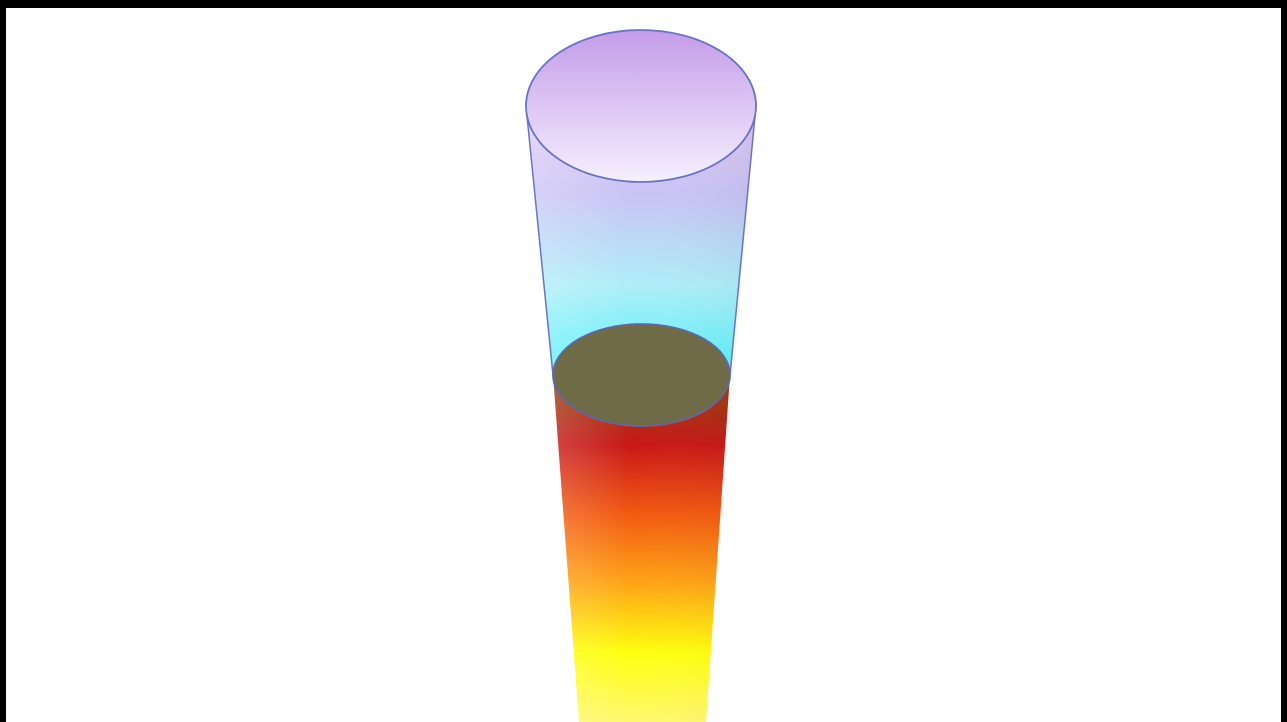 This screenshot has height=722, width=1287. I want to click on boundary-disc, so click(641, 375).